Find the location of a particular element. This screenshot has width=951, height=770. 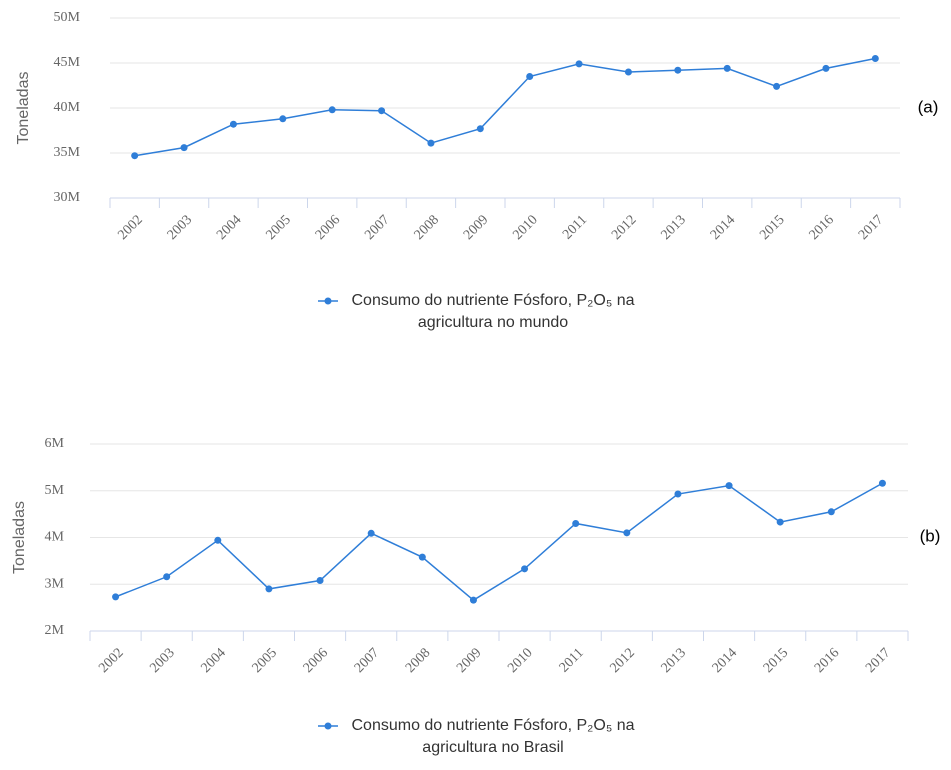

y-tick-label: 50M is located at coordinates (67, 17).